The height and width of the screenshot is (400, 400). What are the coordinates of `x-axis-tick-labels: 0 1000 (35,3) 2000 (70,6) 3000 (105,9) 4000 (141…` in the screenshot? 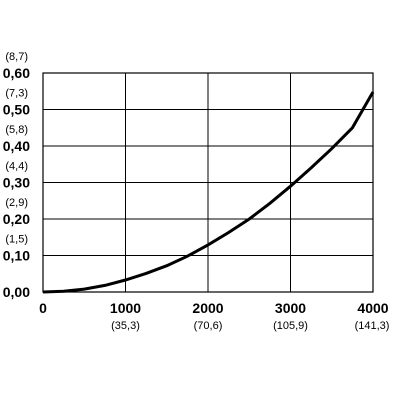 It's located at (214, 316).